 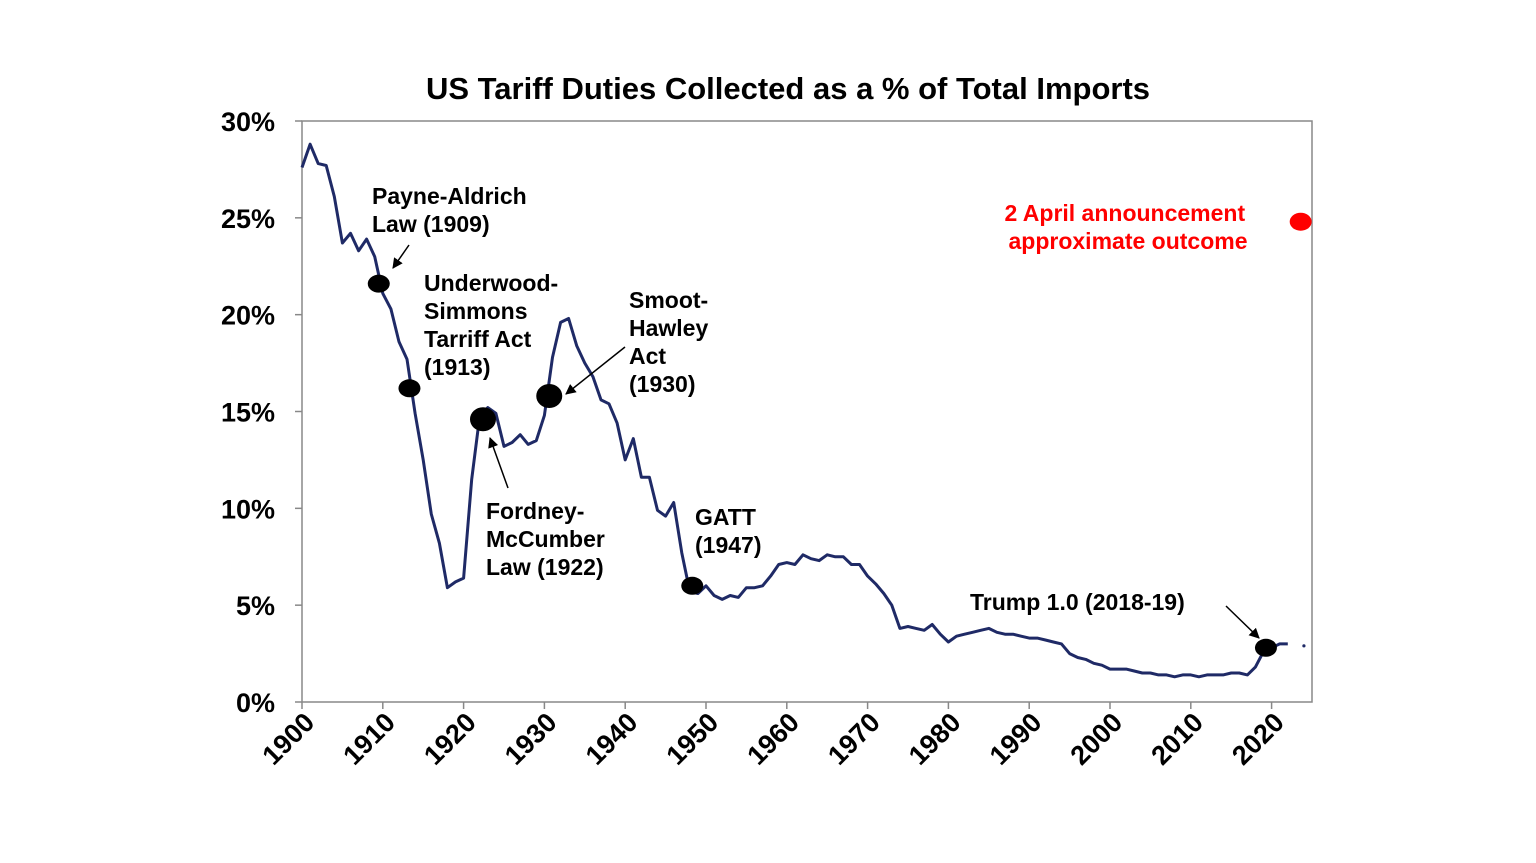 What do you see at coordinates (378, 283) in the screenshot?
I see `marker-payne-aldrich` at bounding box center [378, 283].